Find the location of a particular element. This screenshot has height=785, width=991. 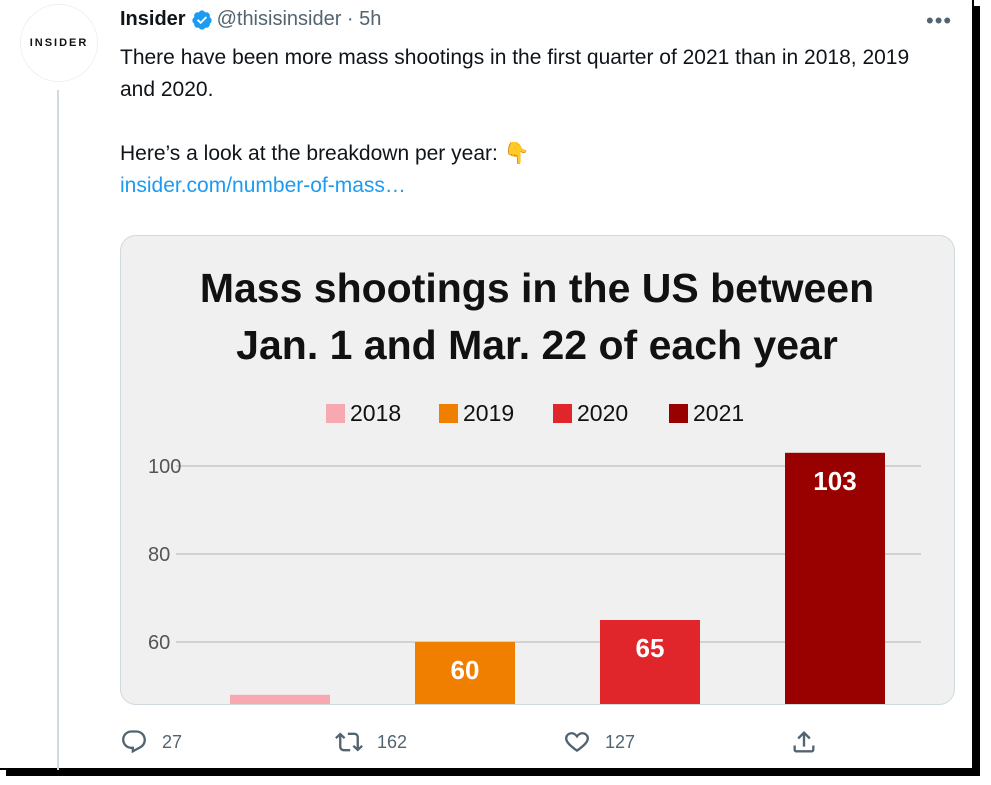

legend-label-2018: 2018 is located at coordinates (375, 413).